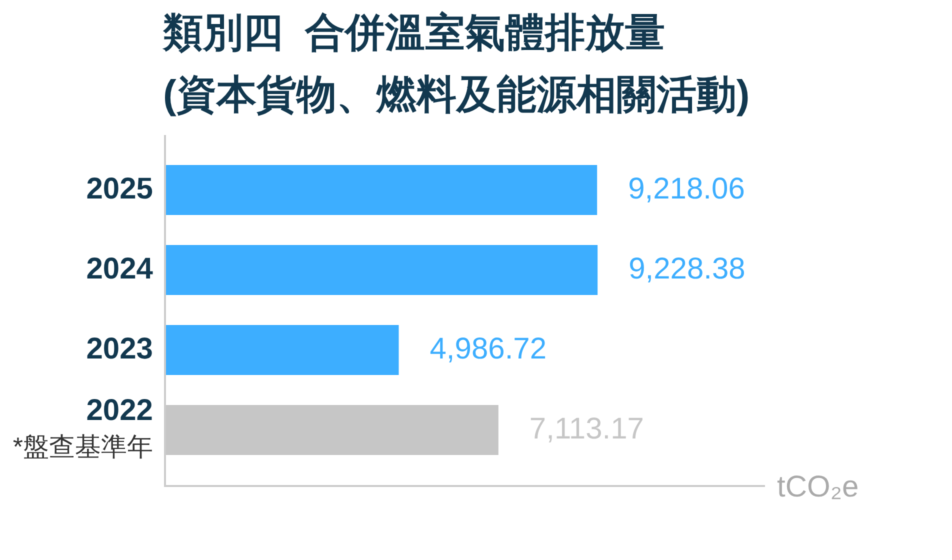 The image size is (952, 560). What do you see at coordinates (818, 487) in the screenshot?
I see `x-axis-title: tCO₂e` at bounding box center [818, 487].